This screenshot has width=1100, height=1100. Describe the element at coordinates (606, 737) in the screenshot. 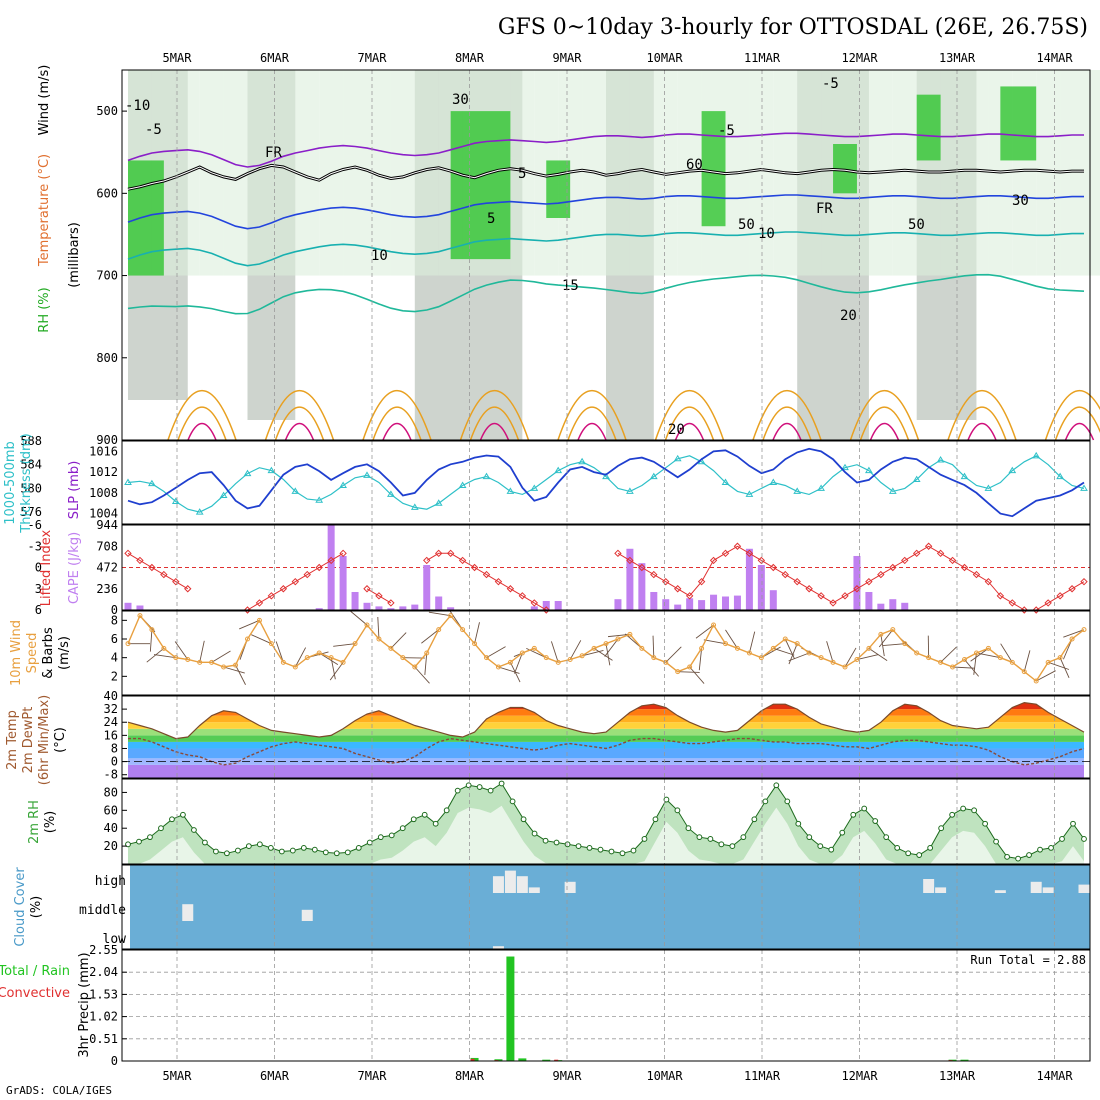

I see `temp-frame` at that location.